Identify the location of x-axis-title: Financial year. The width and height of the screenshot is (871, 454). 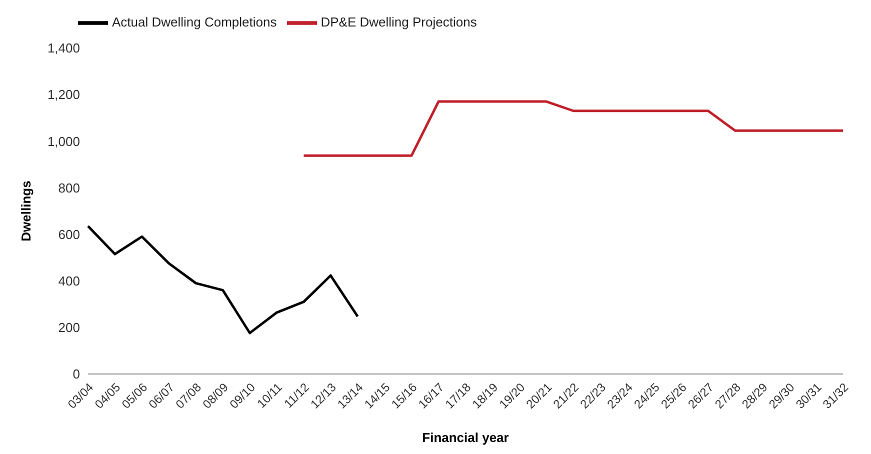
(465, 437).